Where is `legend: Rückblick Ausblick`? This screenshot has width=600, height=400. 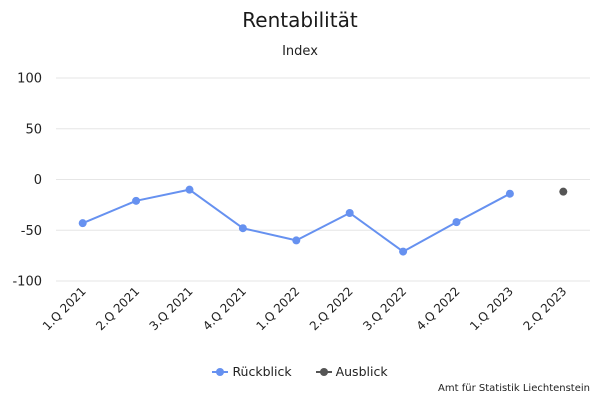
legend: Rückblick Ausblick is located at coordinates (300, 372).